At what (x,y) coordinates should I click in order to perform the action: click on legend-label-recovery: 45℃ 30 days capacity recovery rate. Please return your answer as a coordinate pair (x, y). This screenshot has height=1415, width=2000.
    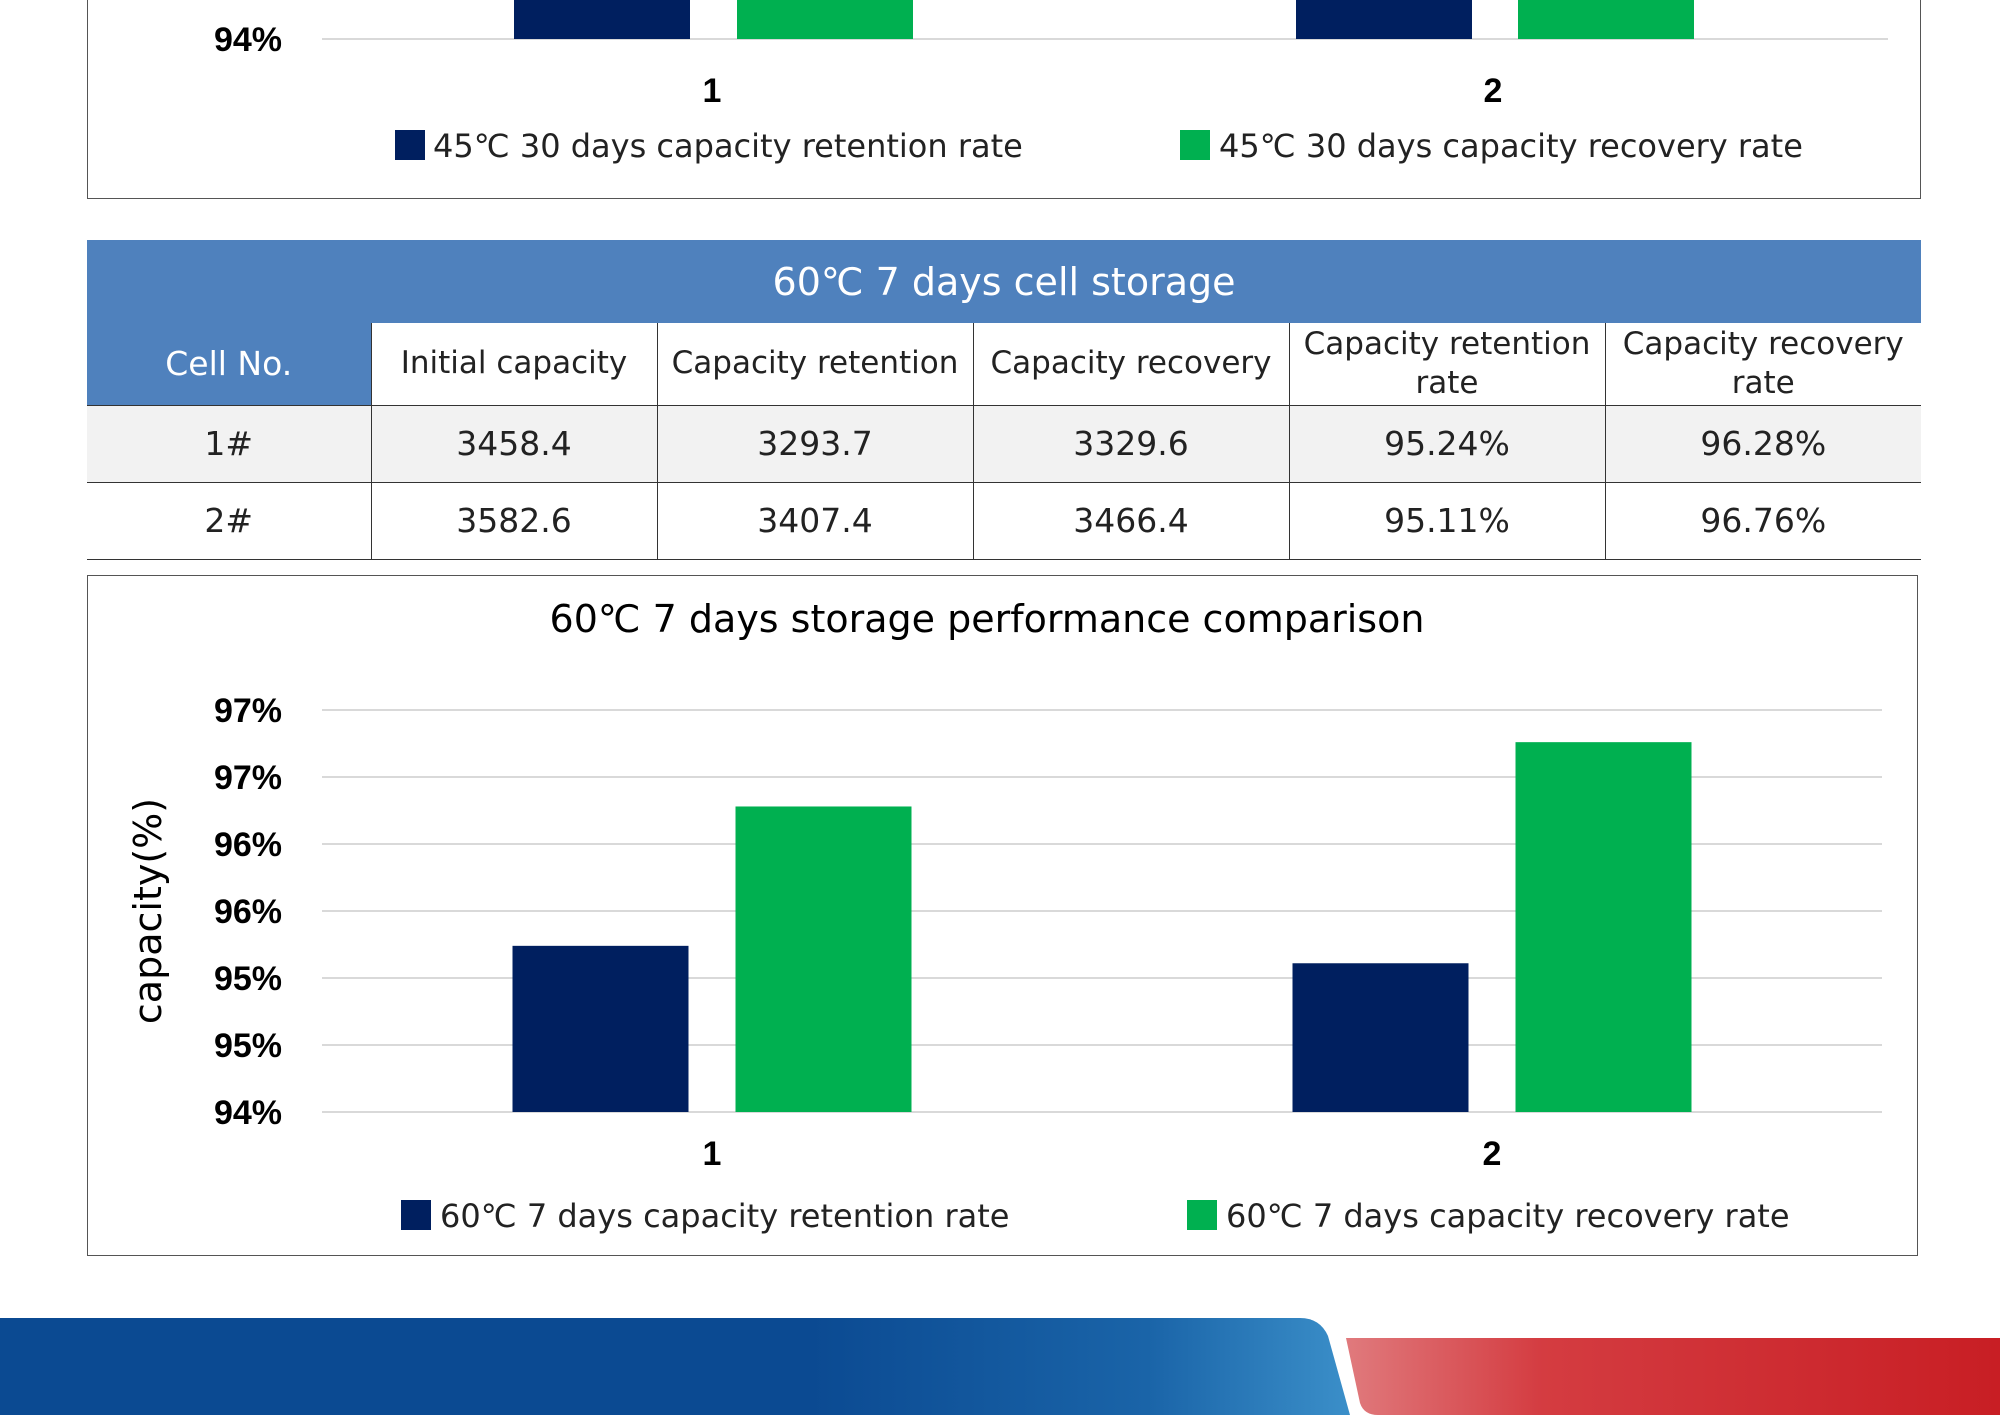
    Looking at the image, I should click on (1511, 146).